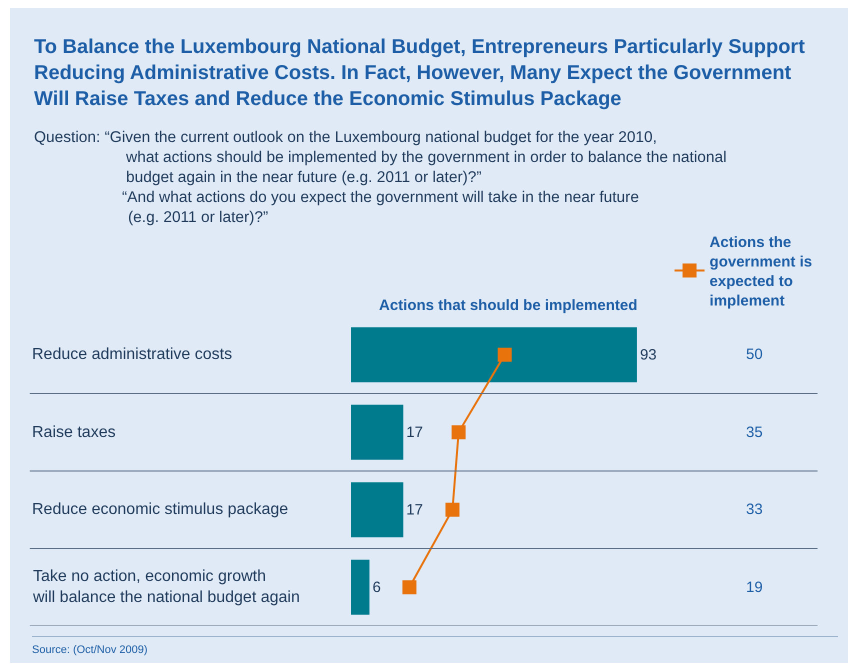 This screenshot has height=669, width=856. I want to click on chart-subtitle: Question: “Given the current outlook on the Luxembourg national budget for the year 2010, what actions should be implemented by the government in order to balance the national budget again in the near future (e.g. 2011 or later)?” “And what actions do you expect the government will take in the near future (e.g. 2011 or later)?”, so click(381, 178).